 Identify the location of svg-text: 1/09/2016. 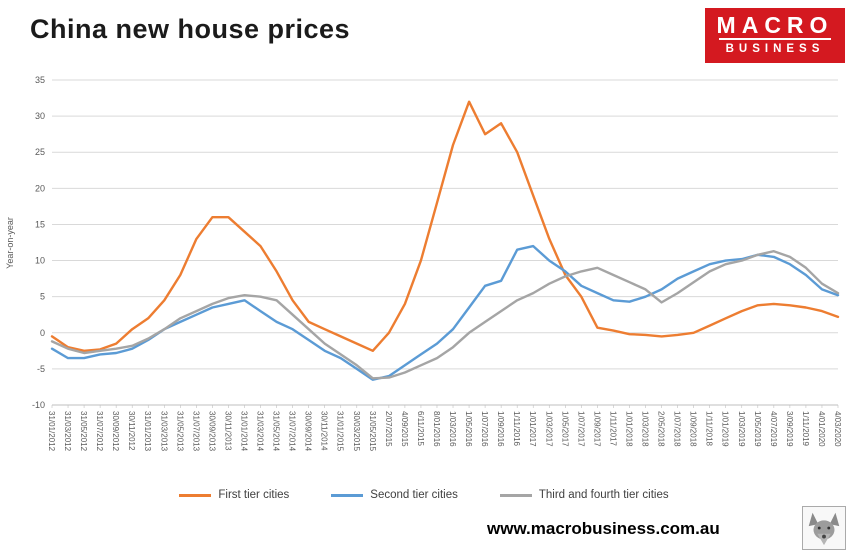
(500, 429).